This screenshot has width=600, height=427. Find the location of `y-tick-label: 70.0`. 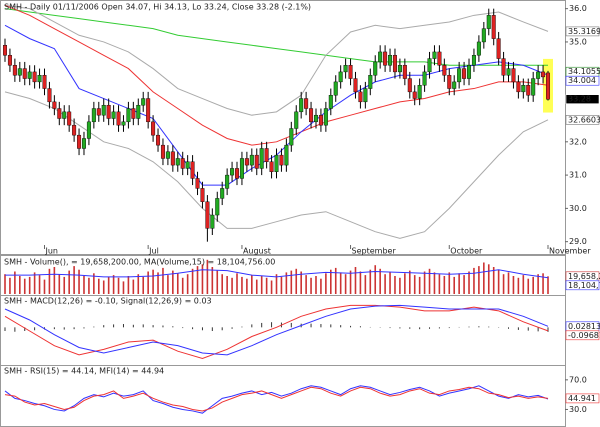

y-tick-label: 70.0 is located at coordinates (578, 379).